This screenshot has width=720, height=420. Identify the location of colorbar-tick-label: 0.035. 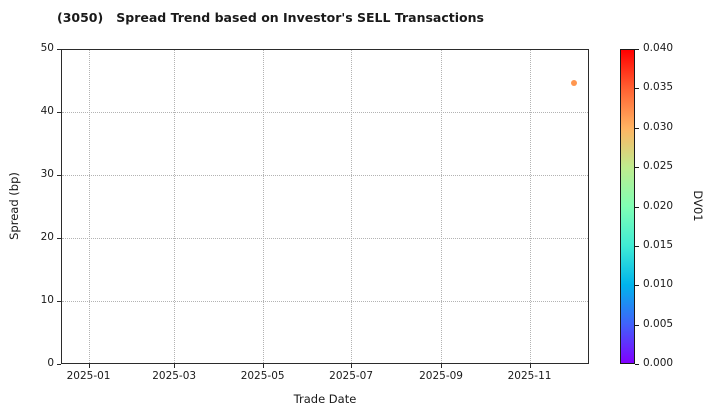
(658, 87).